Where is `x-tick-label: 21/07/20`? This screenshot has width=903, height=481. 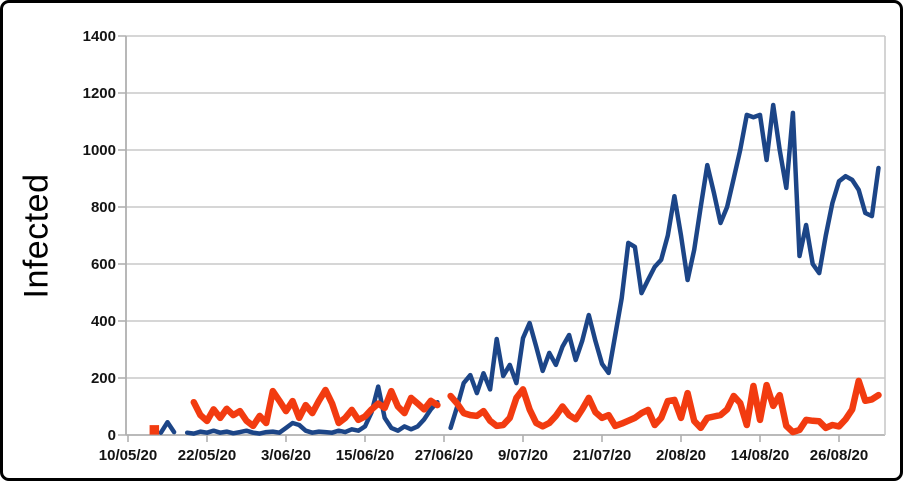
x-tick-label: 21/07/20 is located at coordinates (602, 455).